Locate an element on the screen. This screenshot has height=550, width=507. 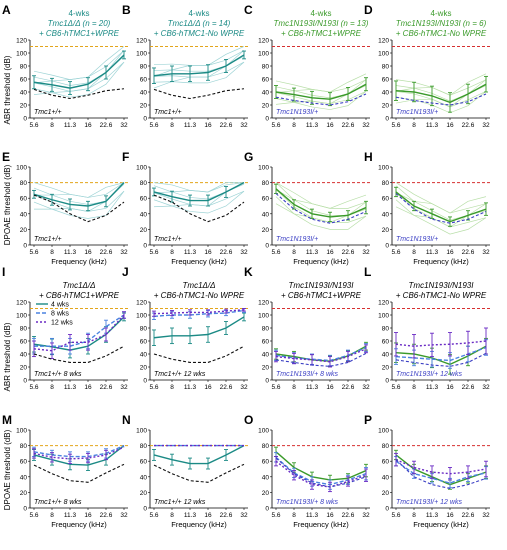
series-line-wk4 is located at coordinates (441, 355).